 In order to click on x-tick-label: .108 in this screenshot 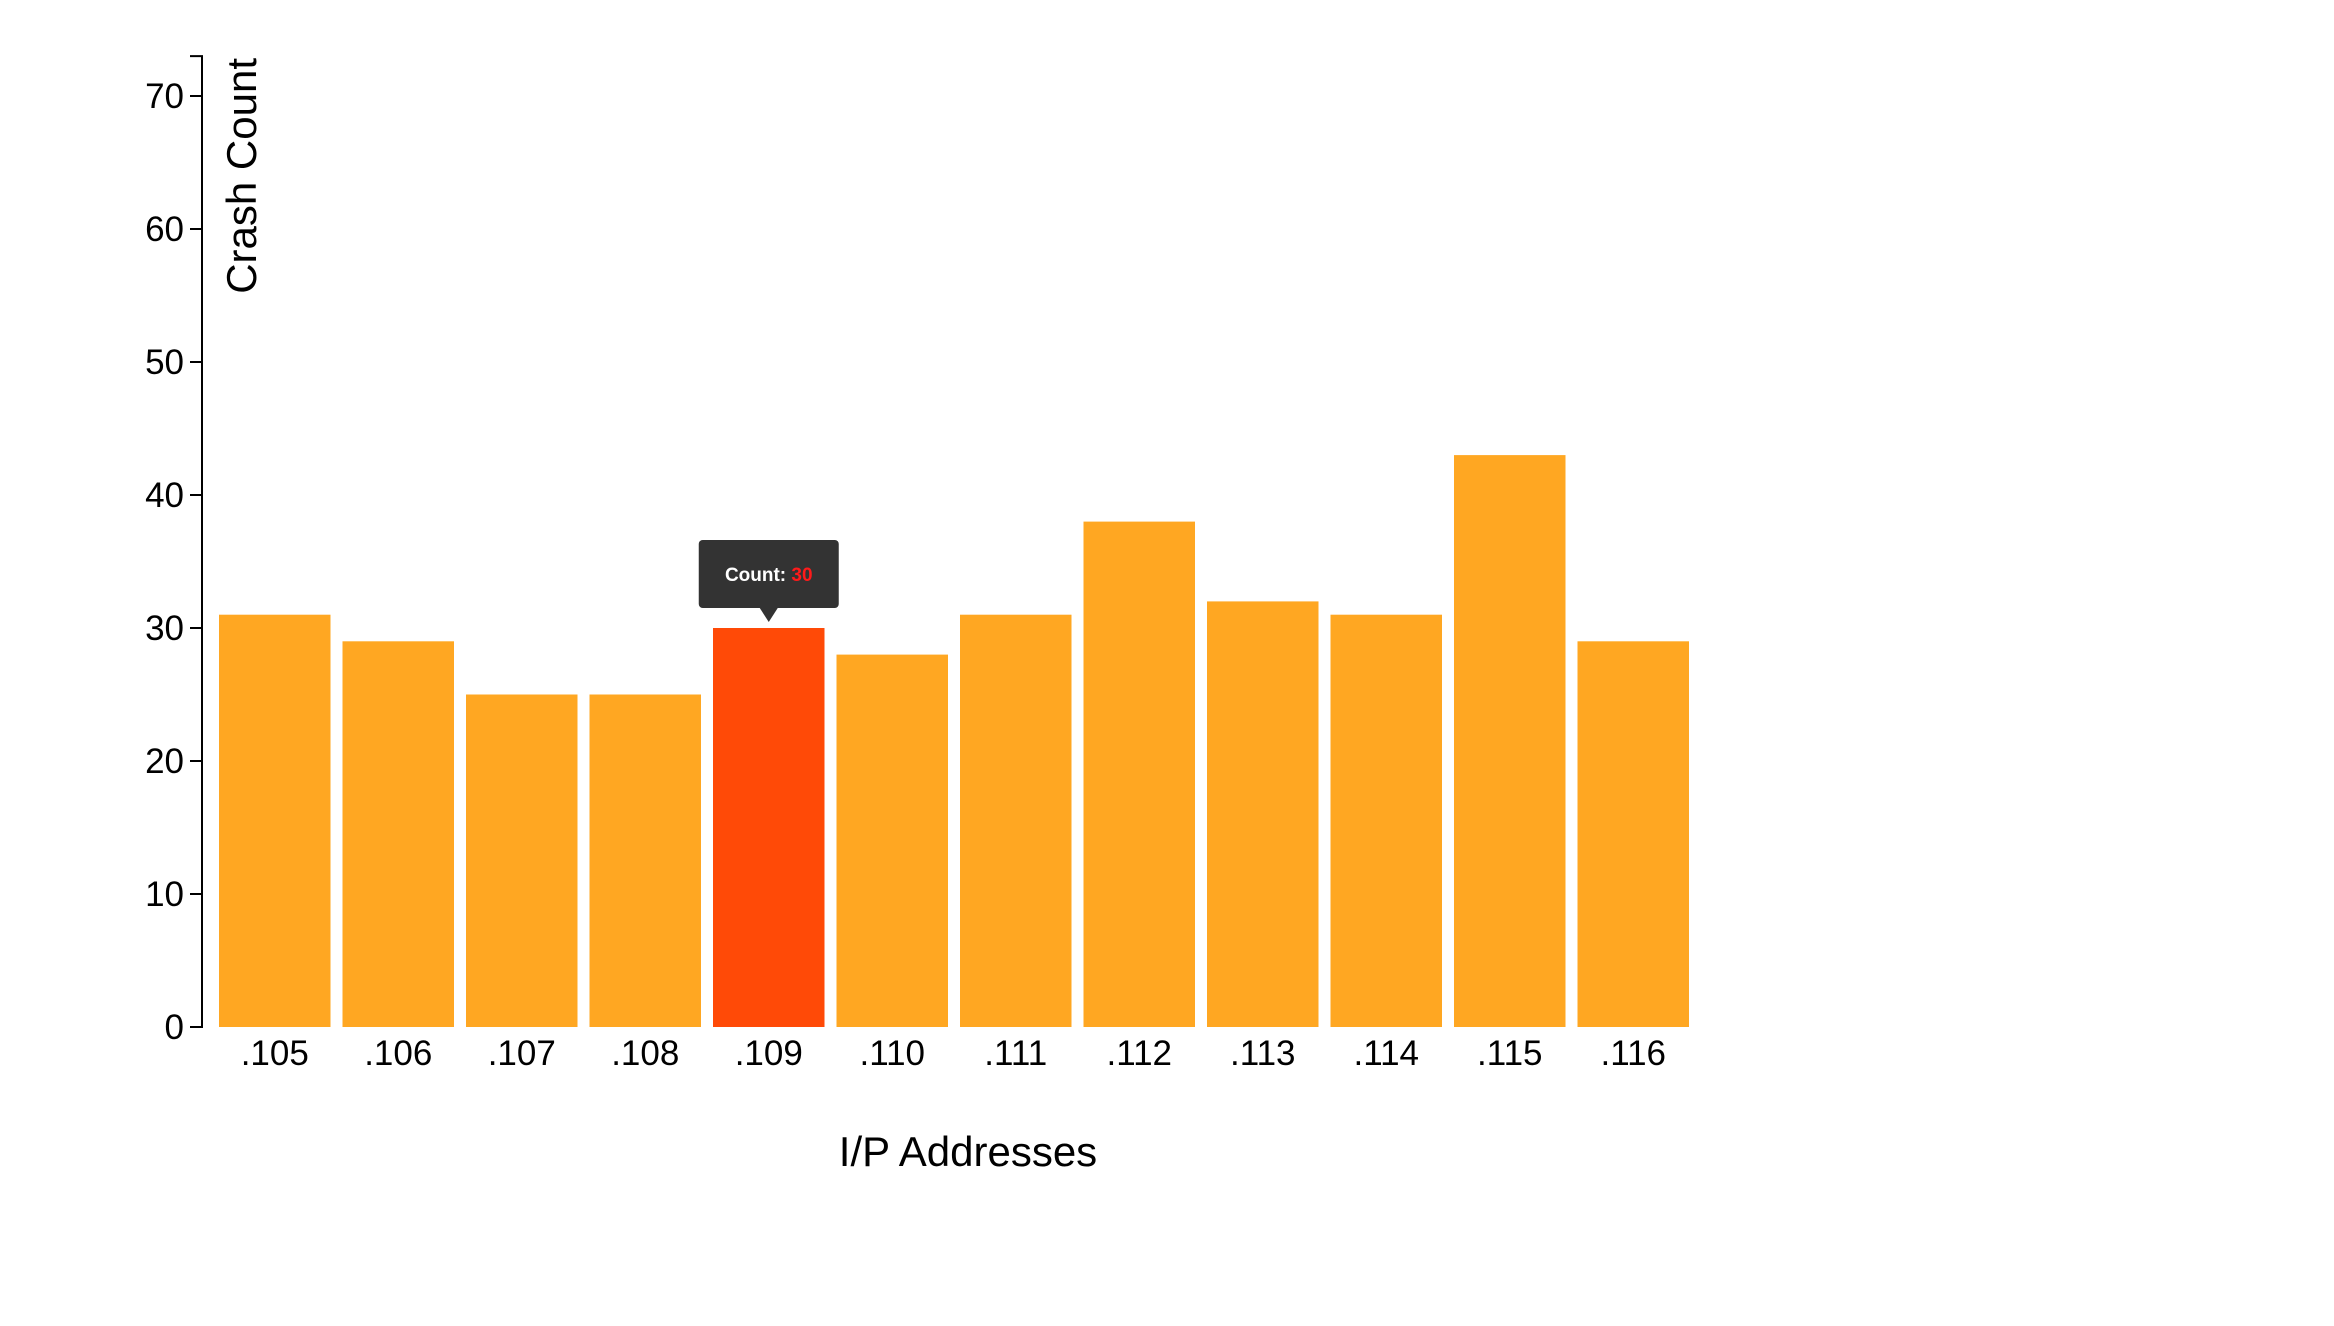, I will do `click(645, 1053)`.